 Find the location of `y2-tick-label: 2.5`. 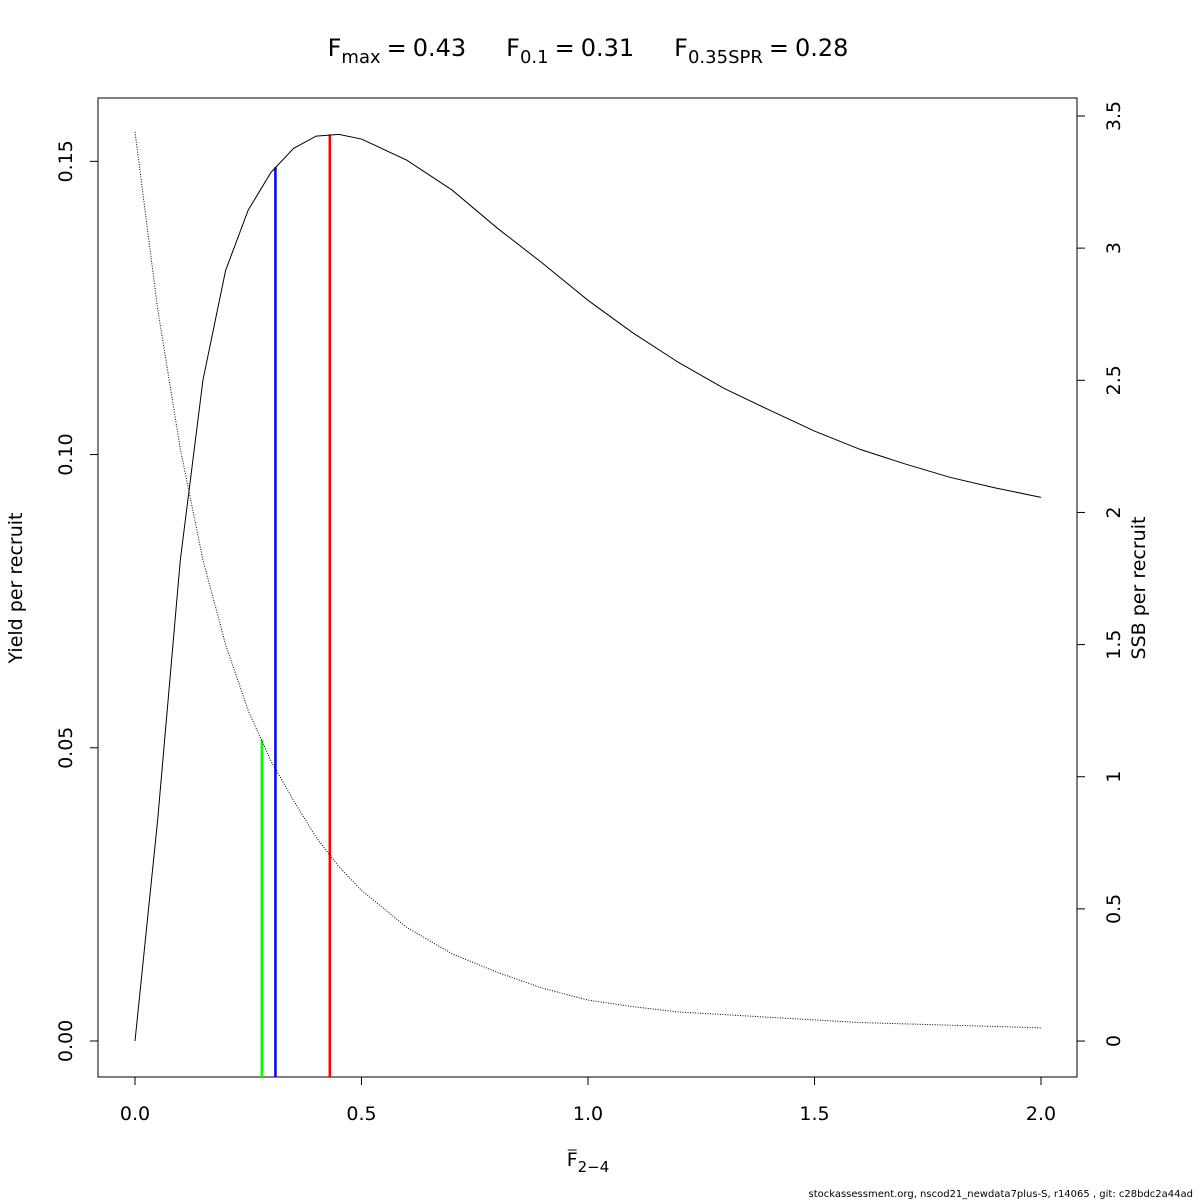

y2-tick-label: 2.5 is located at coordinates (1114, 380).